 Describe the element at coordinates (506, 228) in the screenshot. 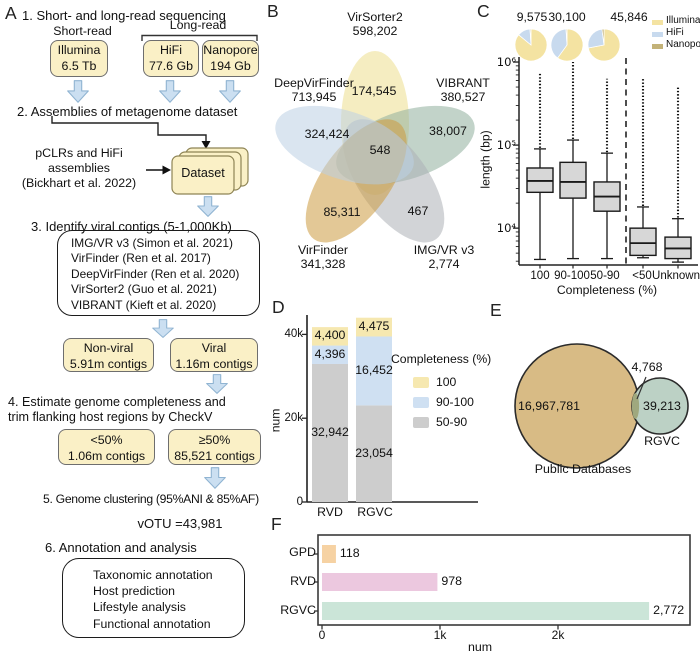

I see `y-tick-label: 10⁴` at that location.